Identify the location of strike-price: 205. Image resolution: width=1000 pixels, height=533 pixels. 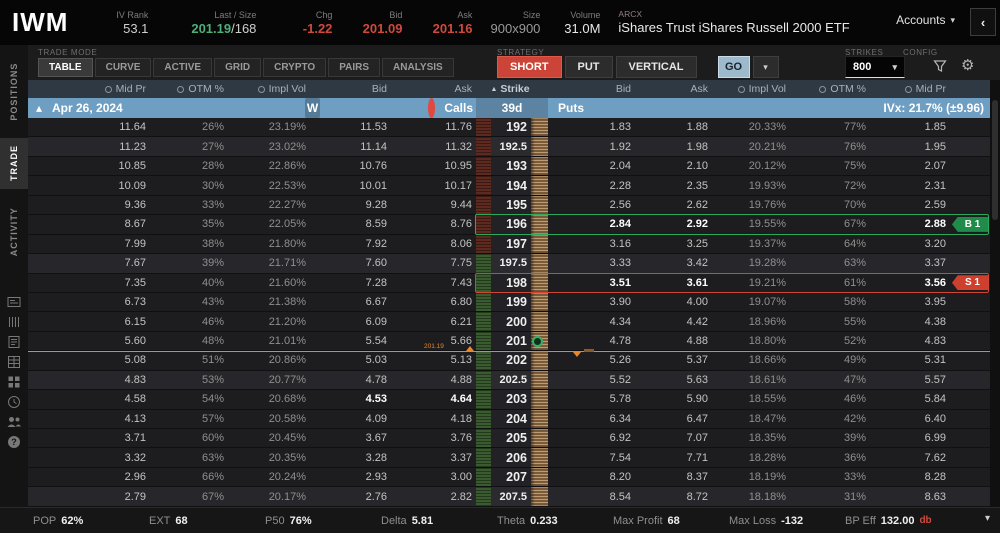
(511, 438).